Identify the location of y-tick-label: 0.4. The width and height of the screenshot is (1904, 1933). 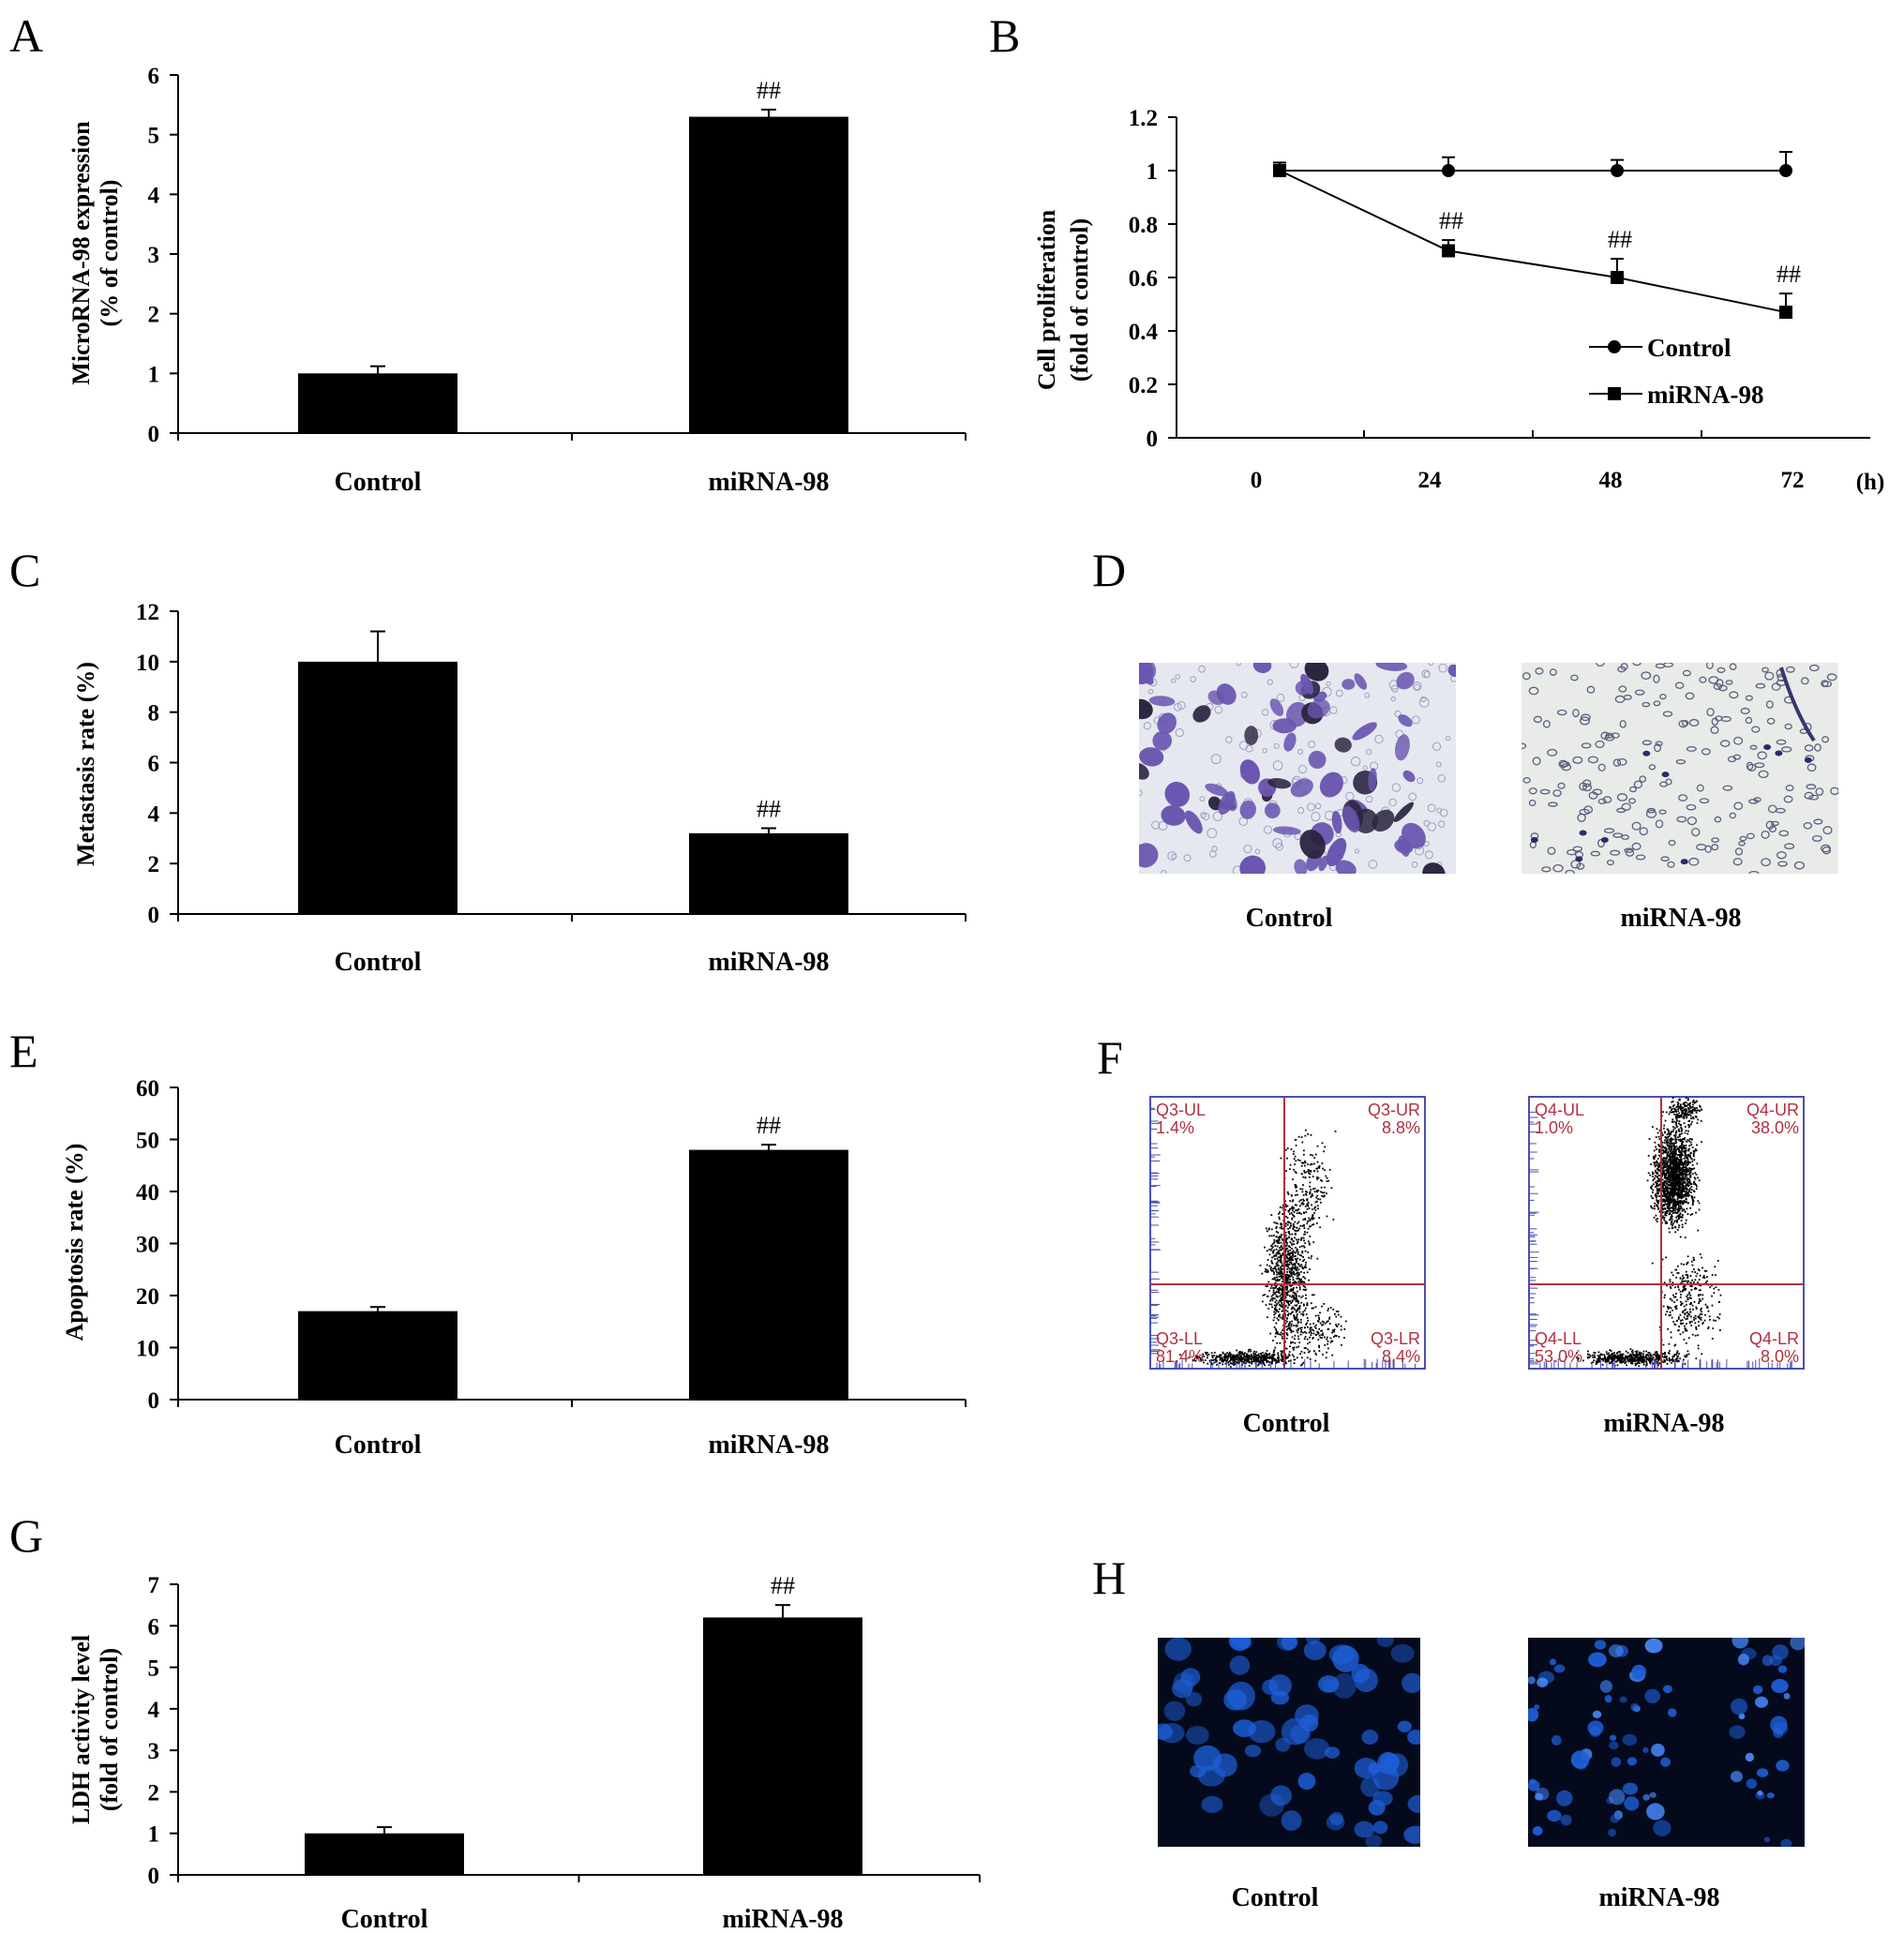
(1144, 333).